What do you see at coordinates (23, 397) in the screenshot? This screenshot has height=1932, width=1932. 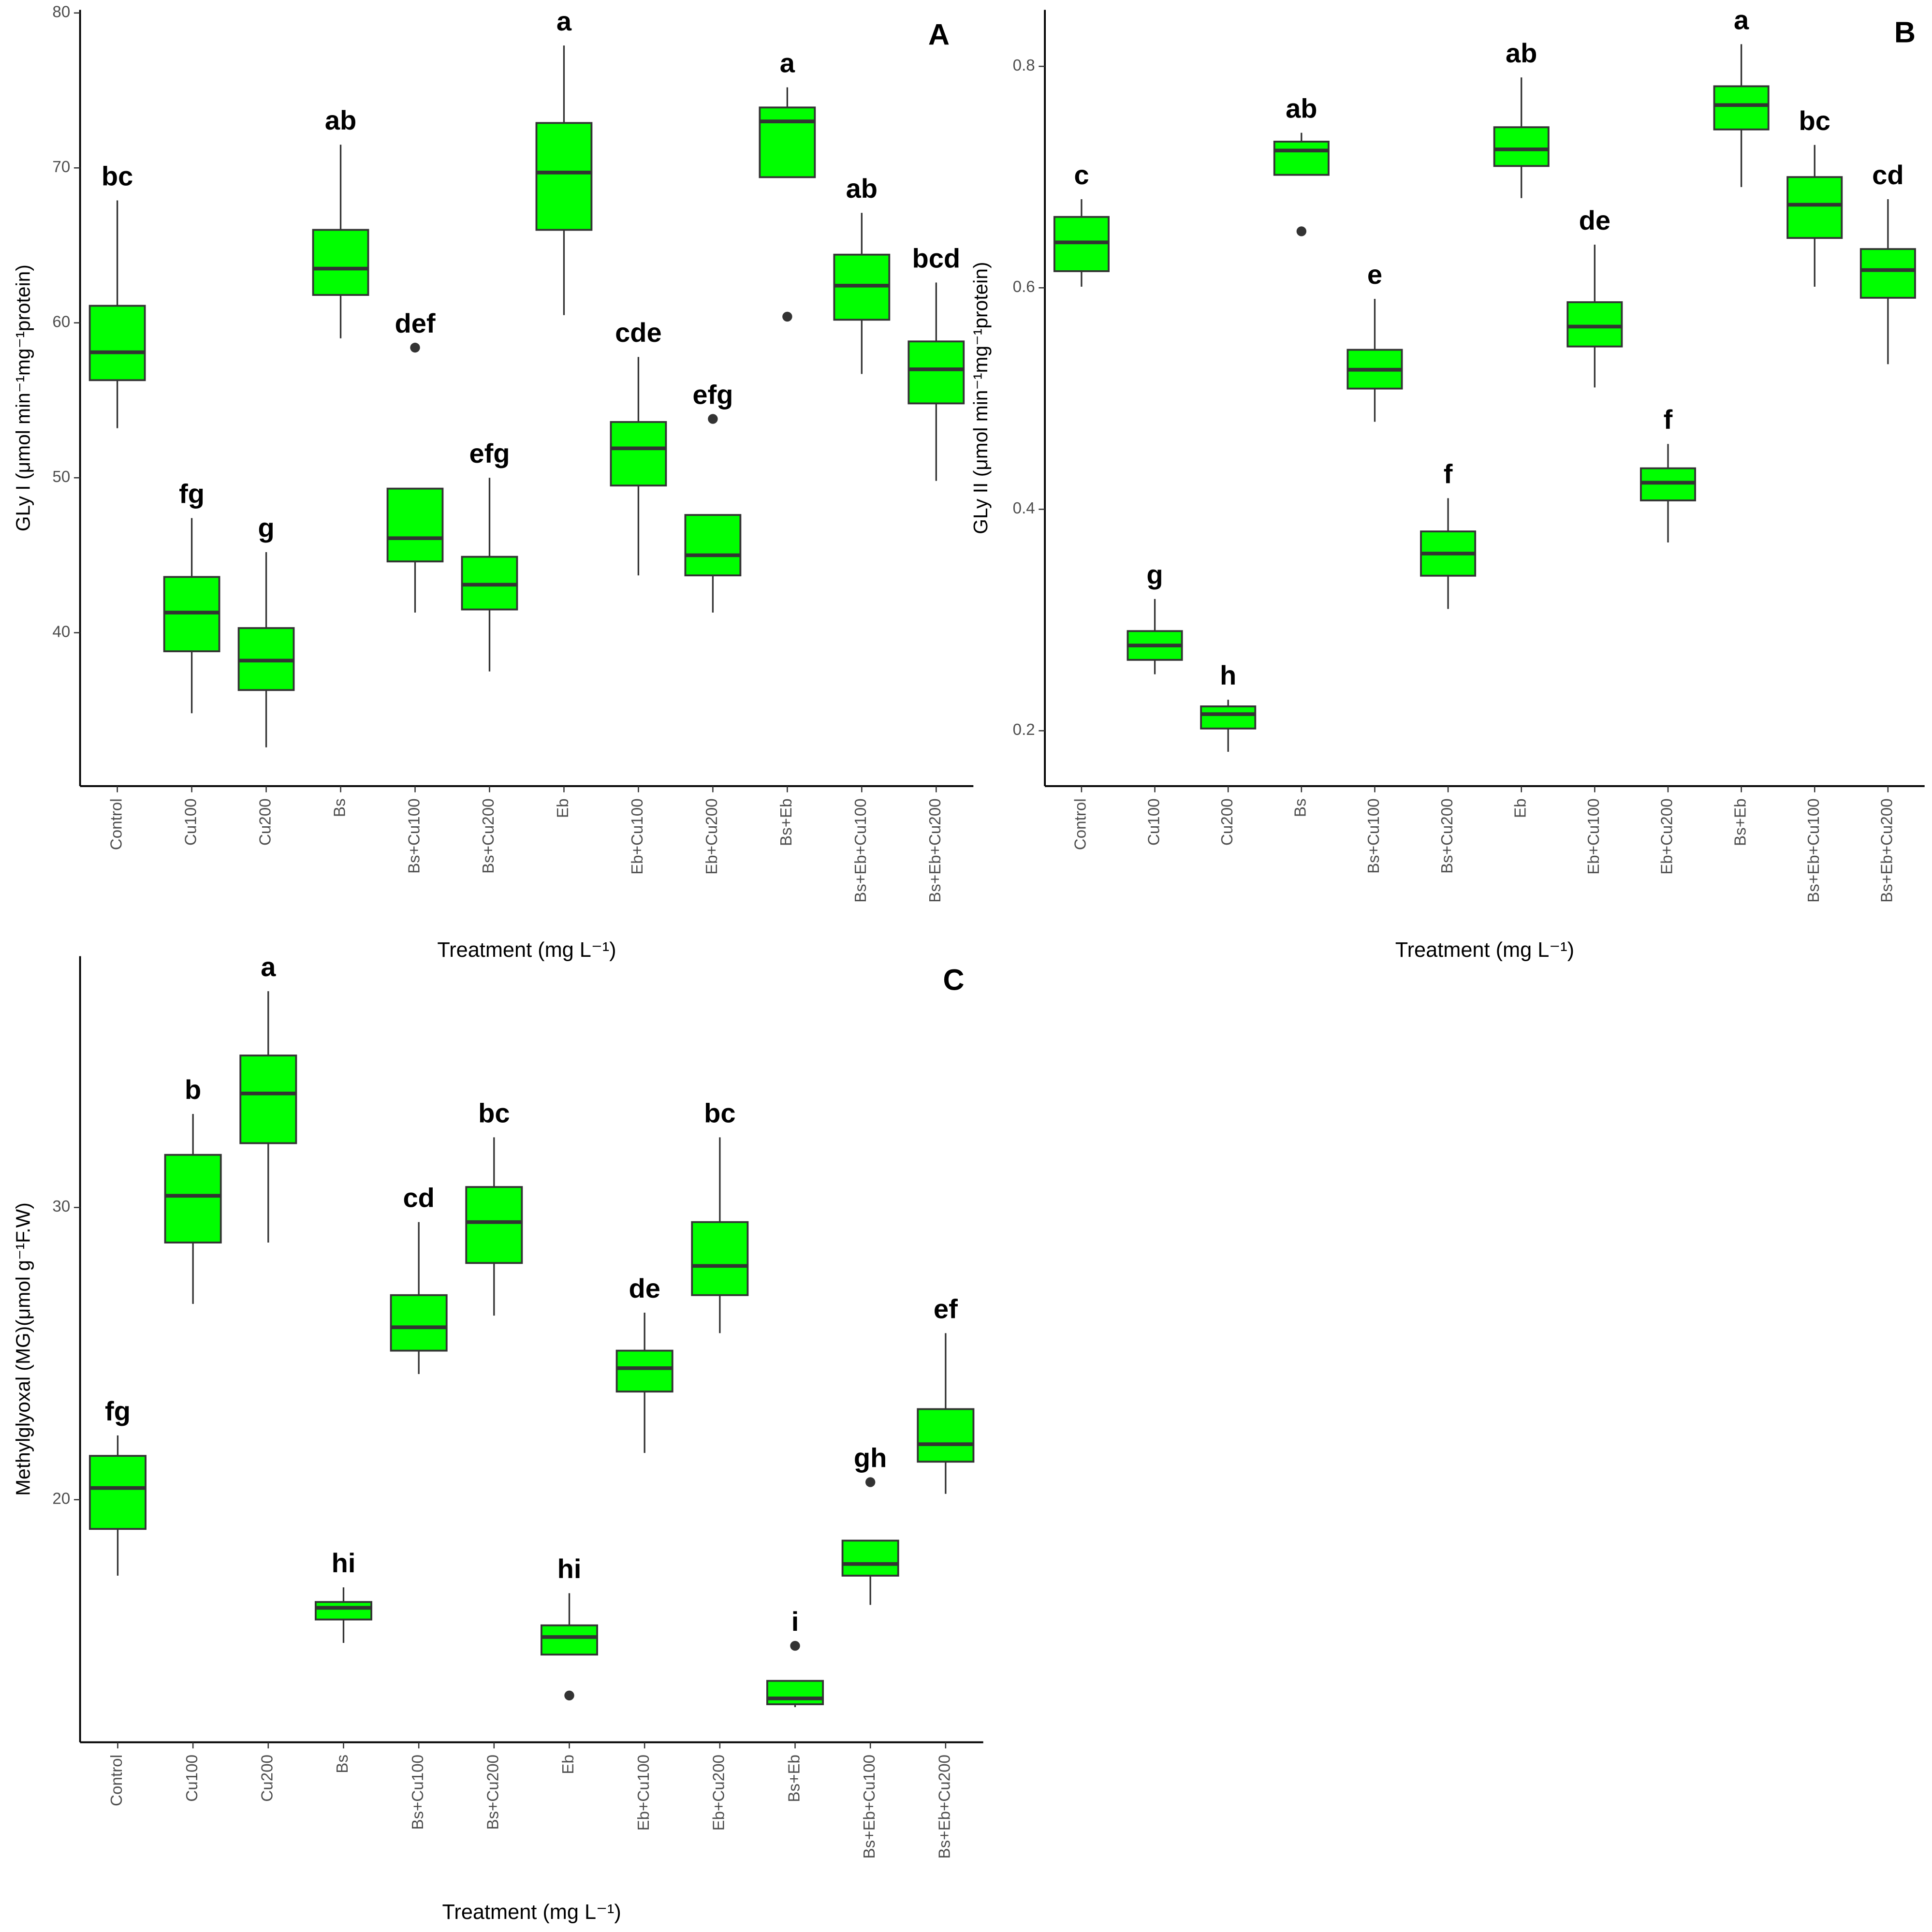 I see `y-axis-title: GLy I (μmol min⁻¹mg⁻¹protein)` at bounding box center [23, 397].